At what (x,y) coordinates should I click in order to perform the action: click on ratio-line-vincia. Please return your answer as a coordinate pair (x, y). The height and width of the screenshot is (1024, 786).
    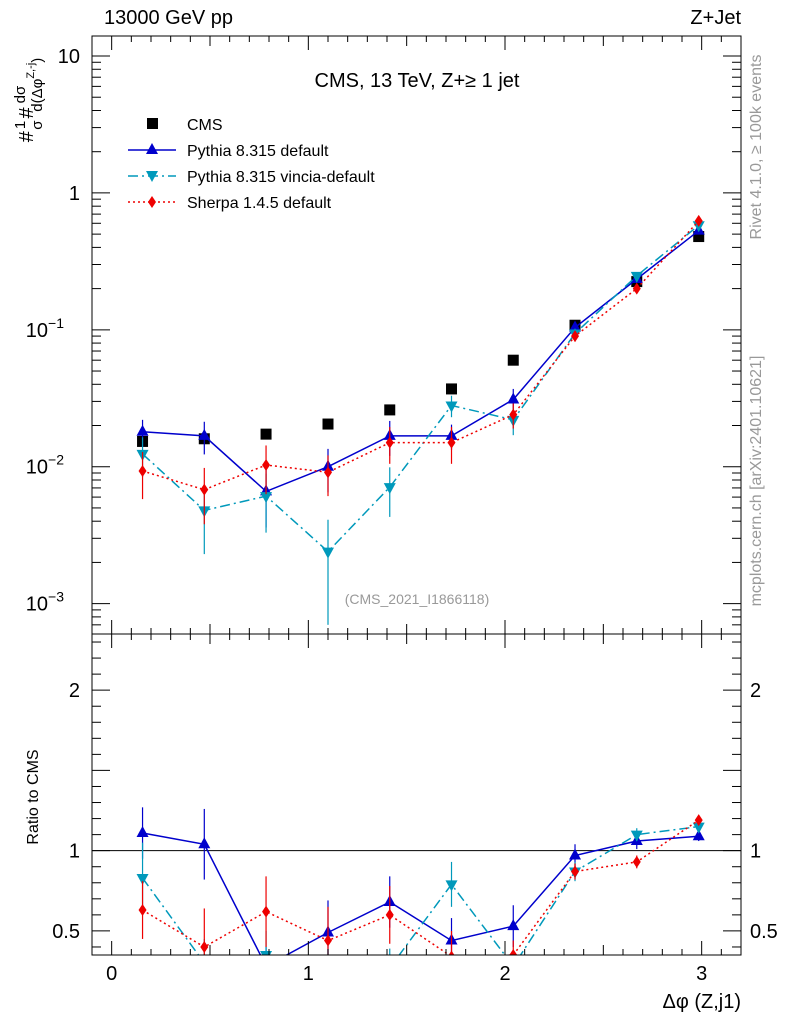
    Looking at the image, I should click on (420, 890).